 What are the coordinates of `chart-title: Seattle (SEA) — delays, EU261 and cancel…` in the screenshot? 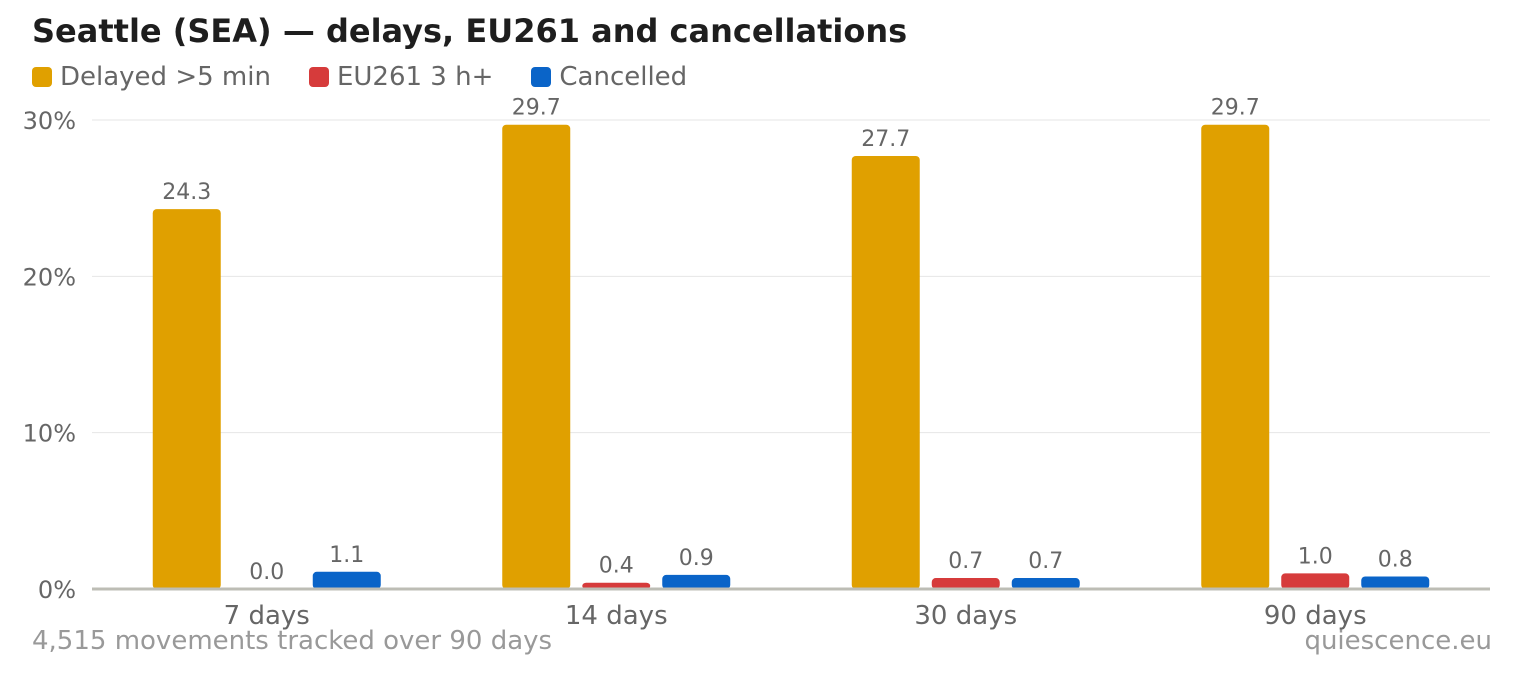 It's located at (470, 31).